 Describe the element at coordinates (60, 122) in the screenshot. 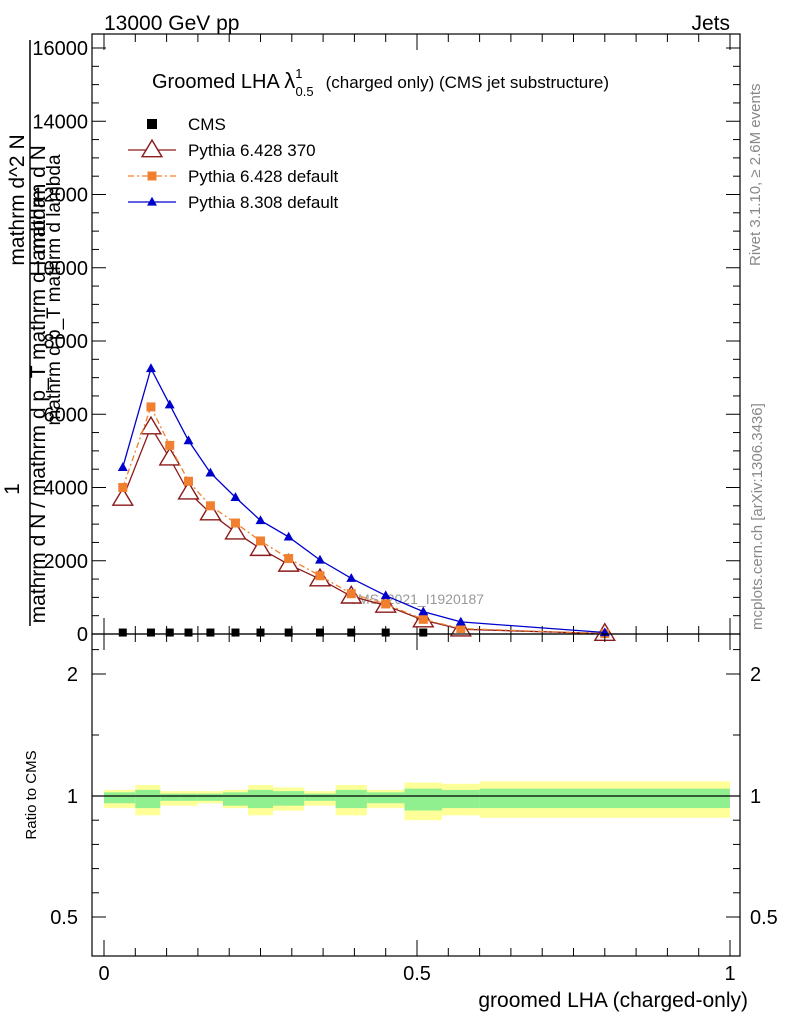

I see `main-y-tick-label: 14000` at that location.